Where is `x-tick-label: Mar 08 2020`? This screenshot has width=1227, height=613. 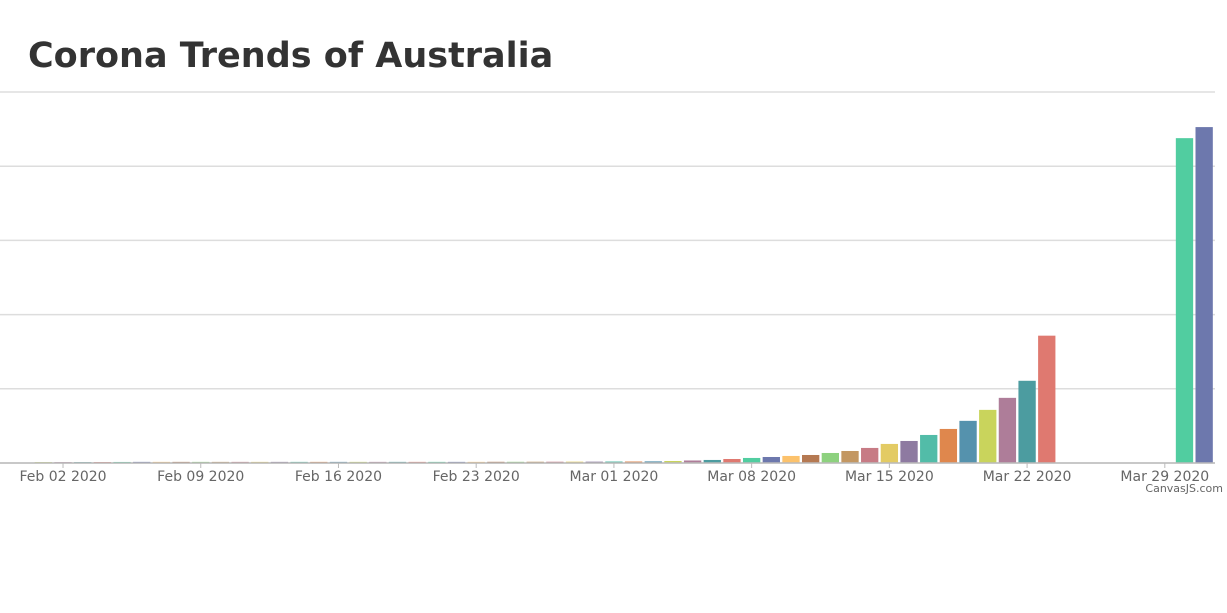
x-tick-label: Mar 08 2020 is located at coordinates (751, 477).